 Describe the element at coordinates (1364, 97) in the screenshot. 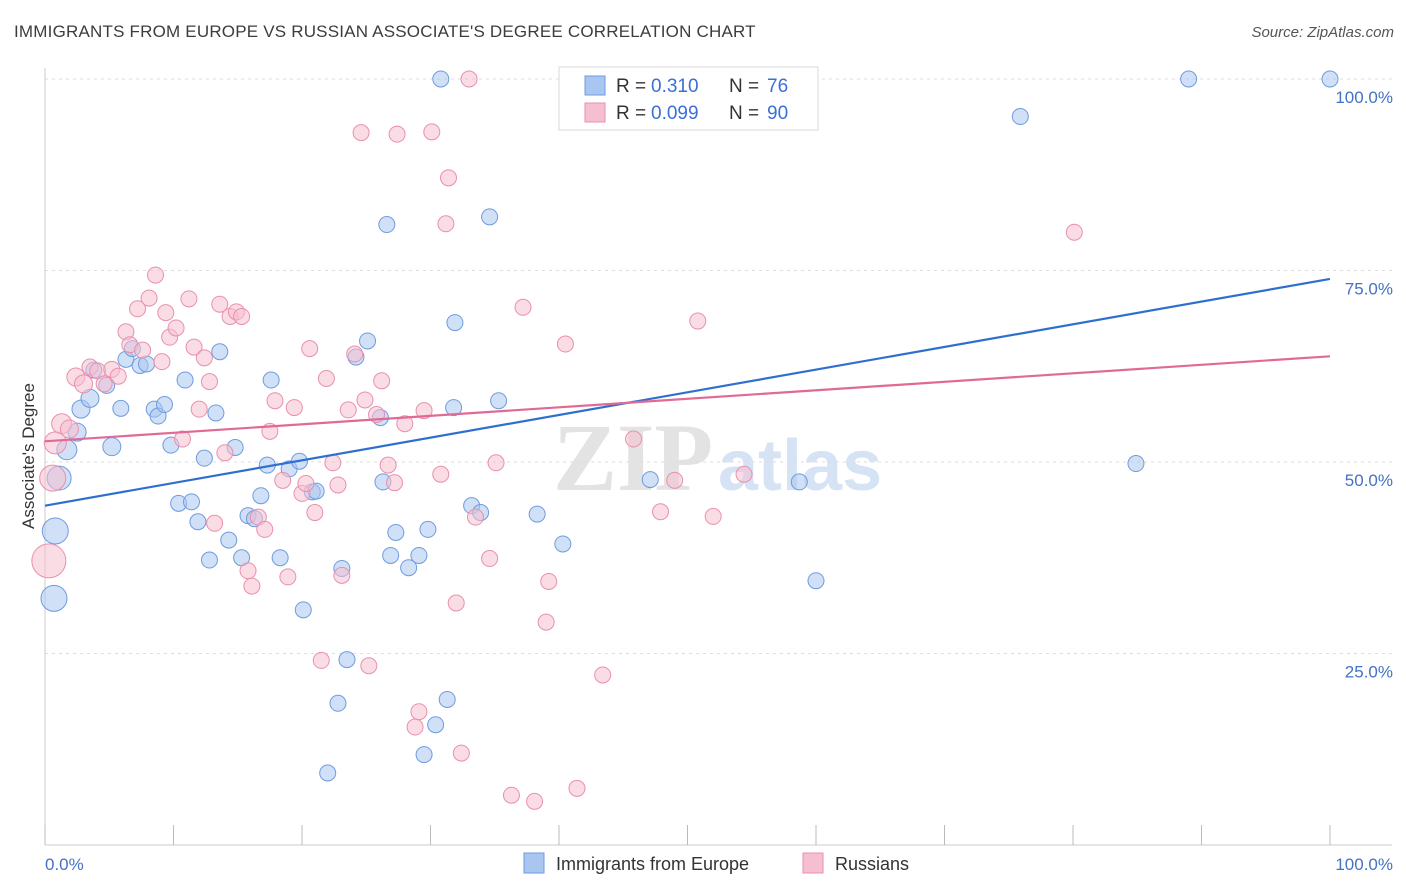

I see `y-tick-label: 100.0%` at that location.